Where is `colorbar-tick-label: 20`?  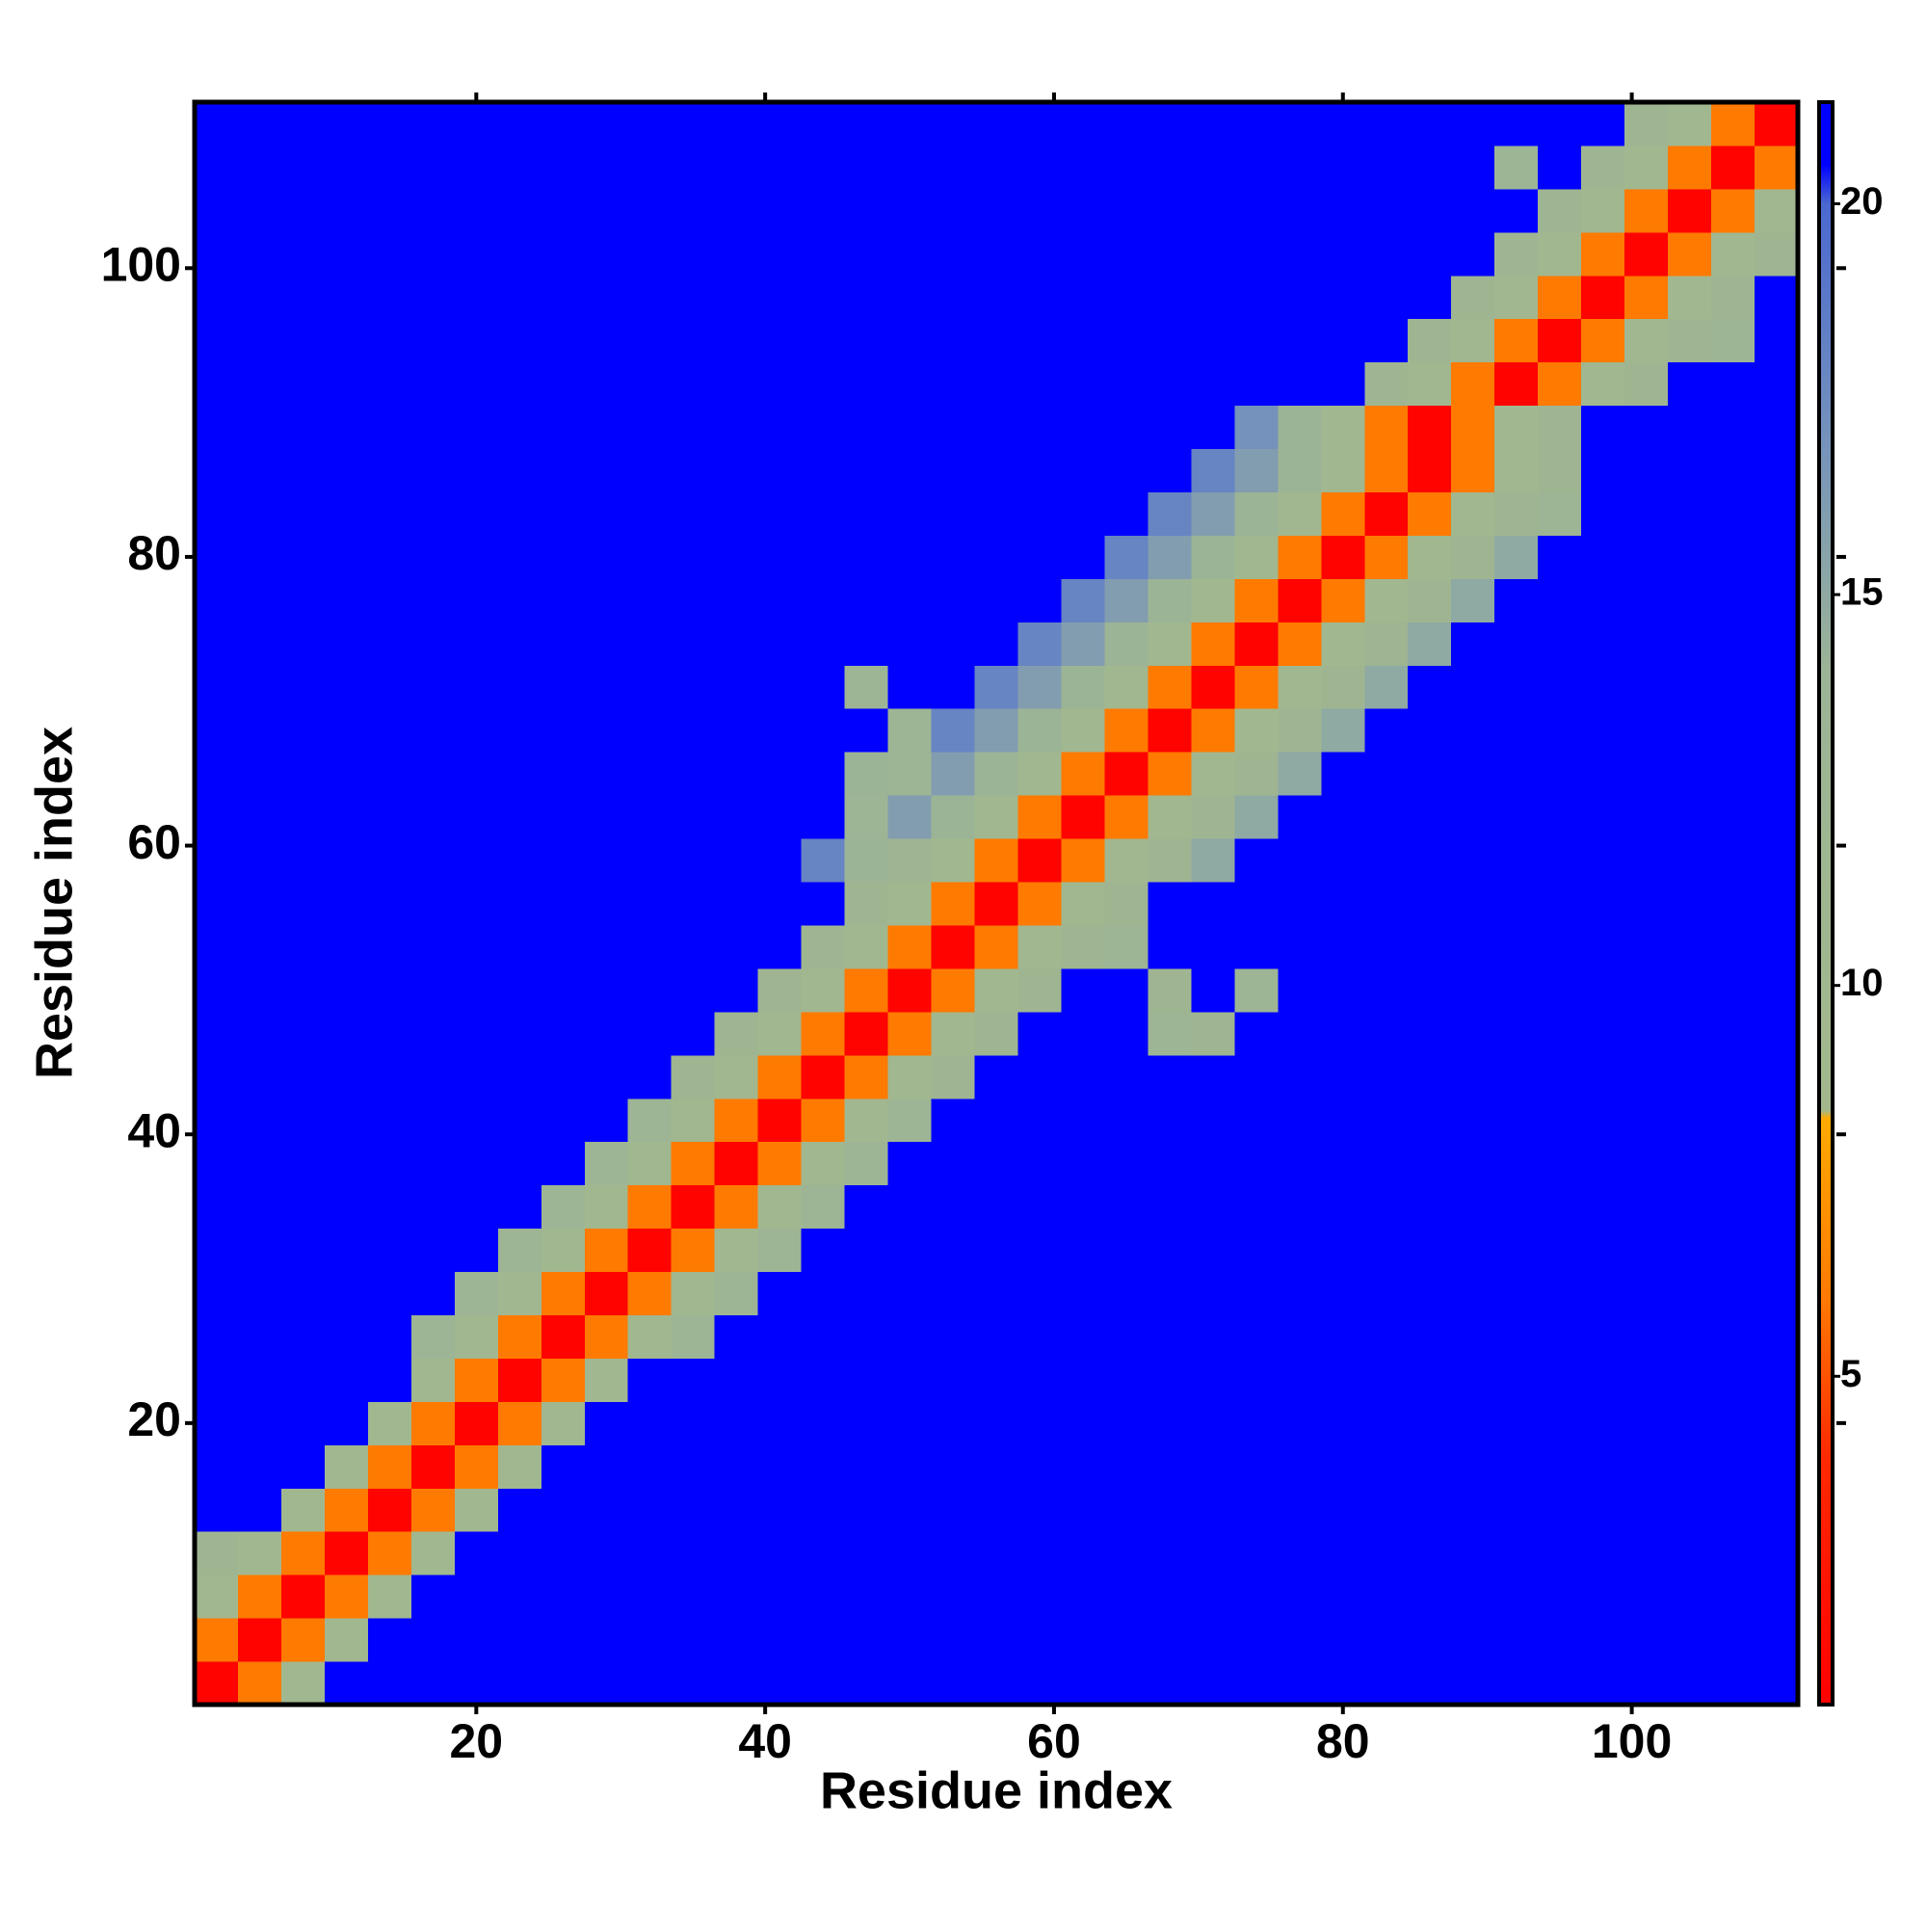 colorbar-tick-label: 20 is located at coordinates (1862, 201).